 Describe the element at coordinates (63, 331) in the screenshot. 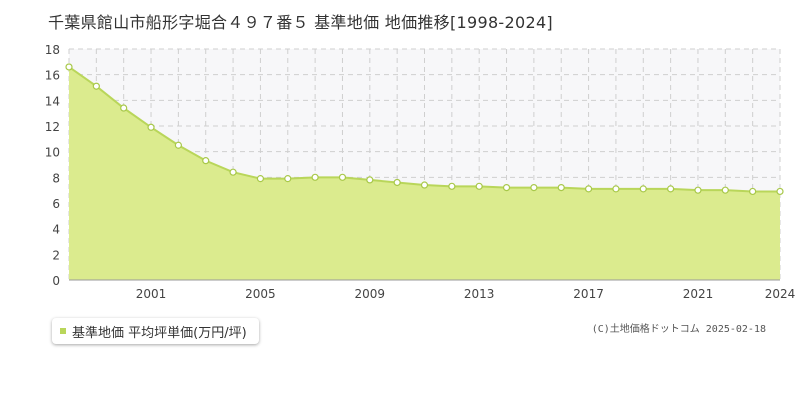

I see `legend-swatch-icon` at that location.